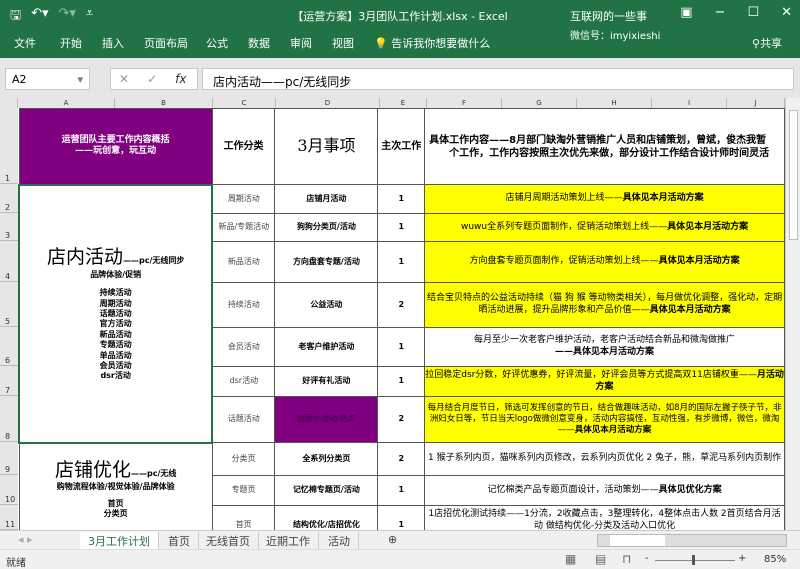 The image size is (800, 569). Describe the element at coordinates (326, 146) in the screenshot. I see `header-items: 3月事项` at that location.